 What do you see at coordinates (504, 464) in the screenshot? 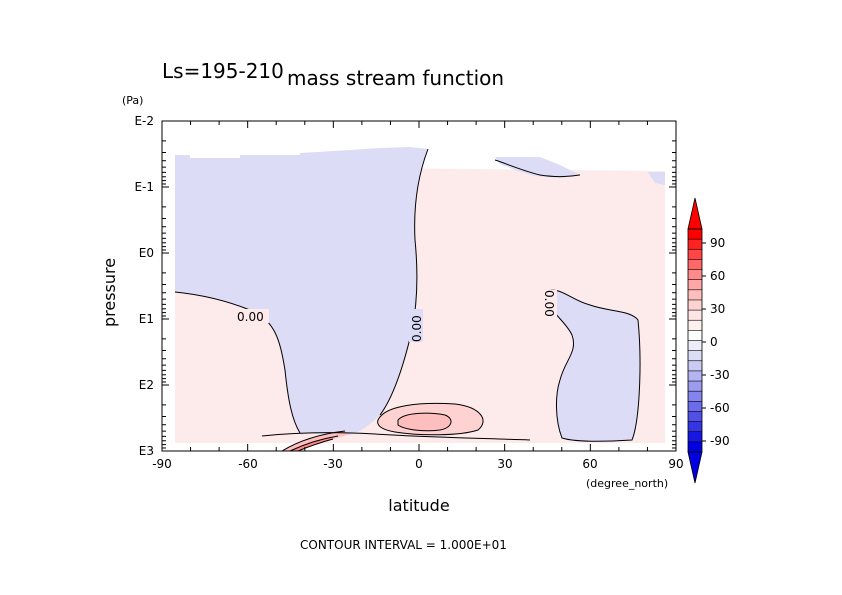
I see `x-tick-label: 30` at bounding box center [504, 464].